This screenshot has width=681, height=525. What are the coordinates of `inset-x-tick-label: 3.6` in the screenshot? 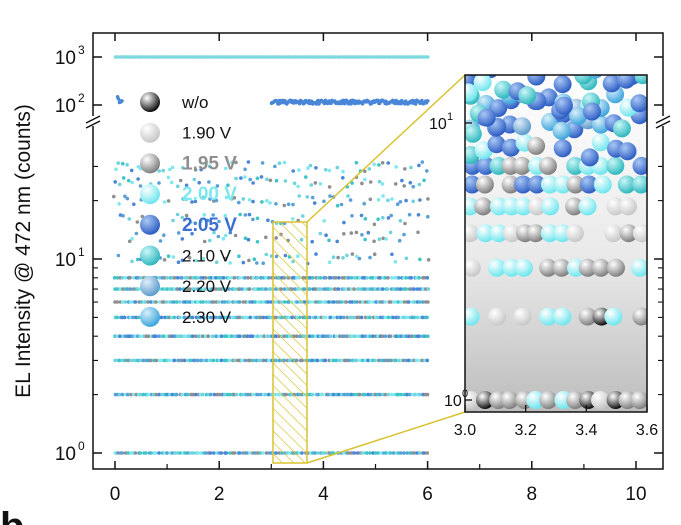 It's located at (647, 430).